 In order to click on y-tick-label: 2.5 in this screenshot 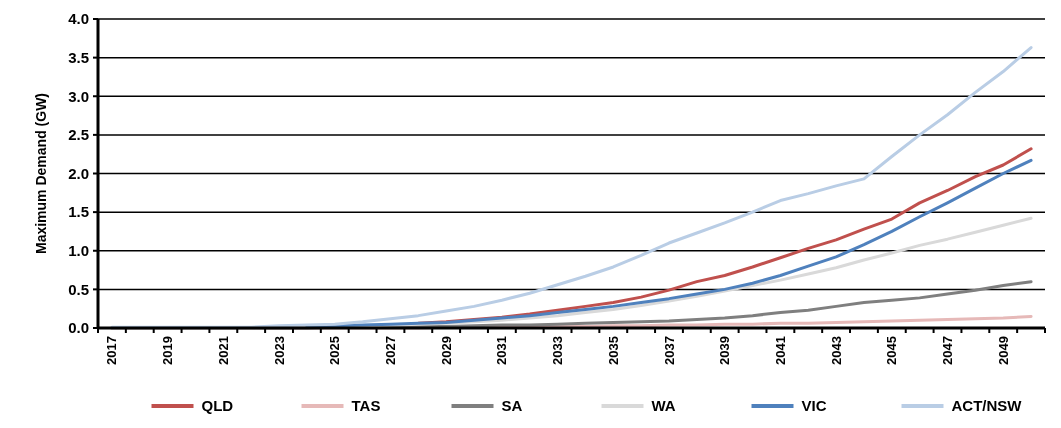, I will do `click(78, 135)`.